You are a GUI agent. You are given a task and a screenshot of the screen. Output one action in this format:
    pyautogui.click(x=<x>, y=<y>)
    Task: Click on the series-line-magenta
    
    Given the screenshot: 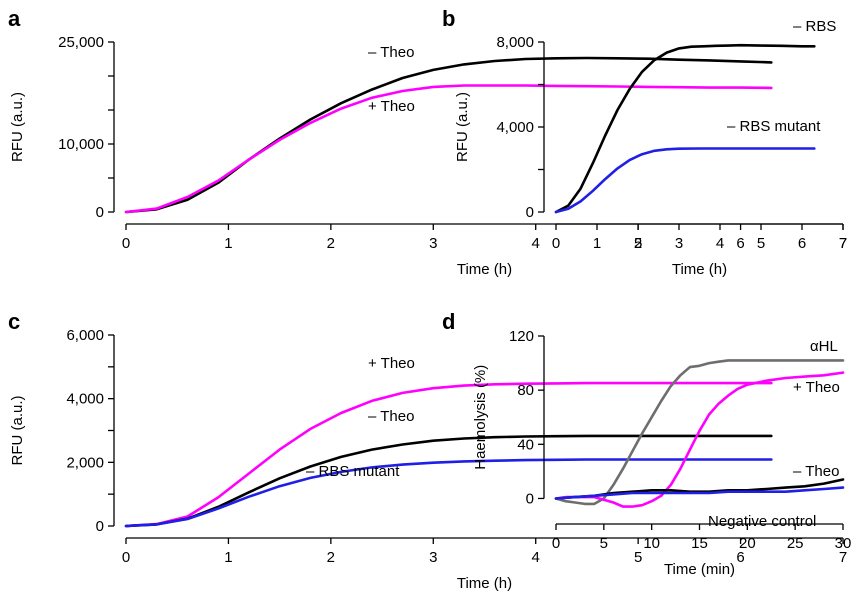 What is the action you would take?
    pyautogui.click(x=699, y=439)
    